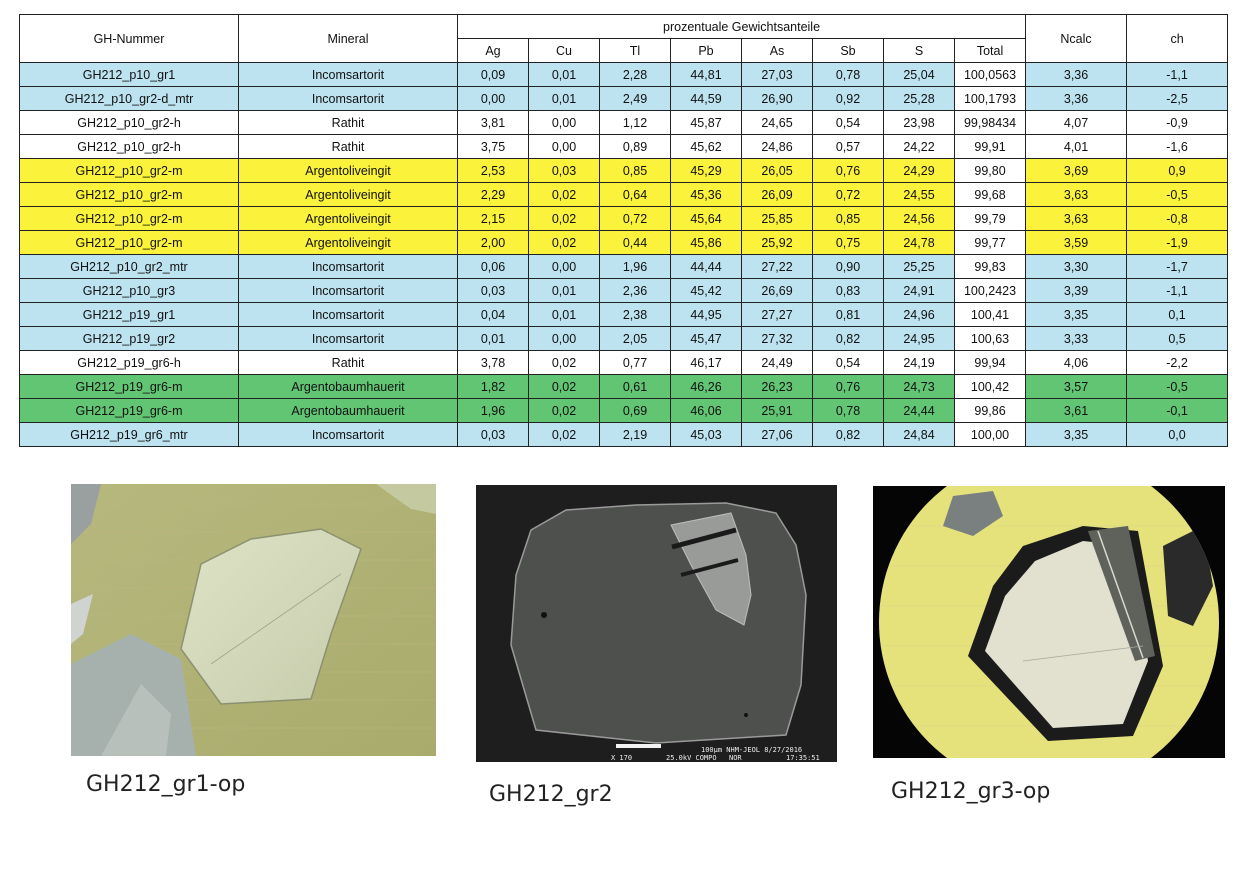 The width and height of the screenshot is (1250, 873). I want to click on cell-total: 99,83, so click(990, 266).